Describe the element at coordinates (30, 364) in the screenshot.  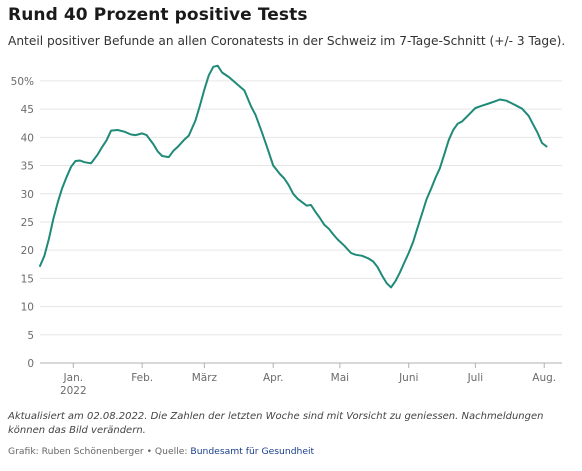
I see `y-tick-label: 0` at that location.